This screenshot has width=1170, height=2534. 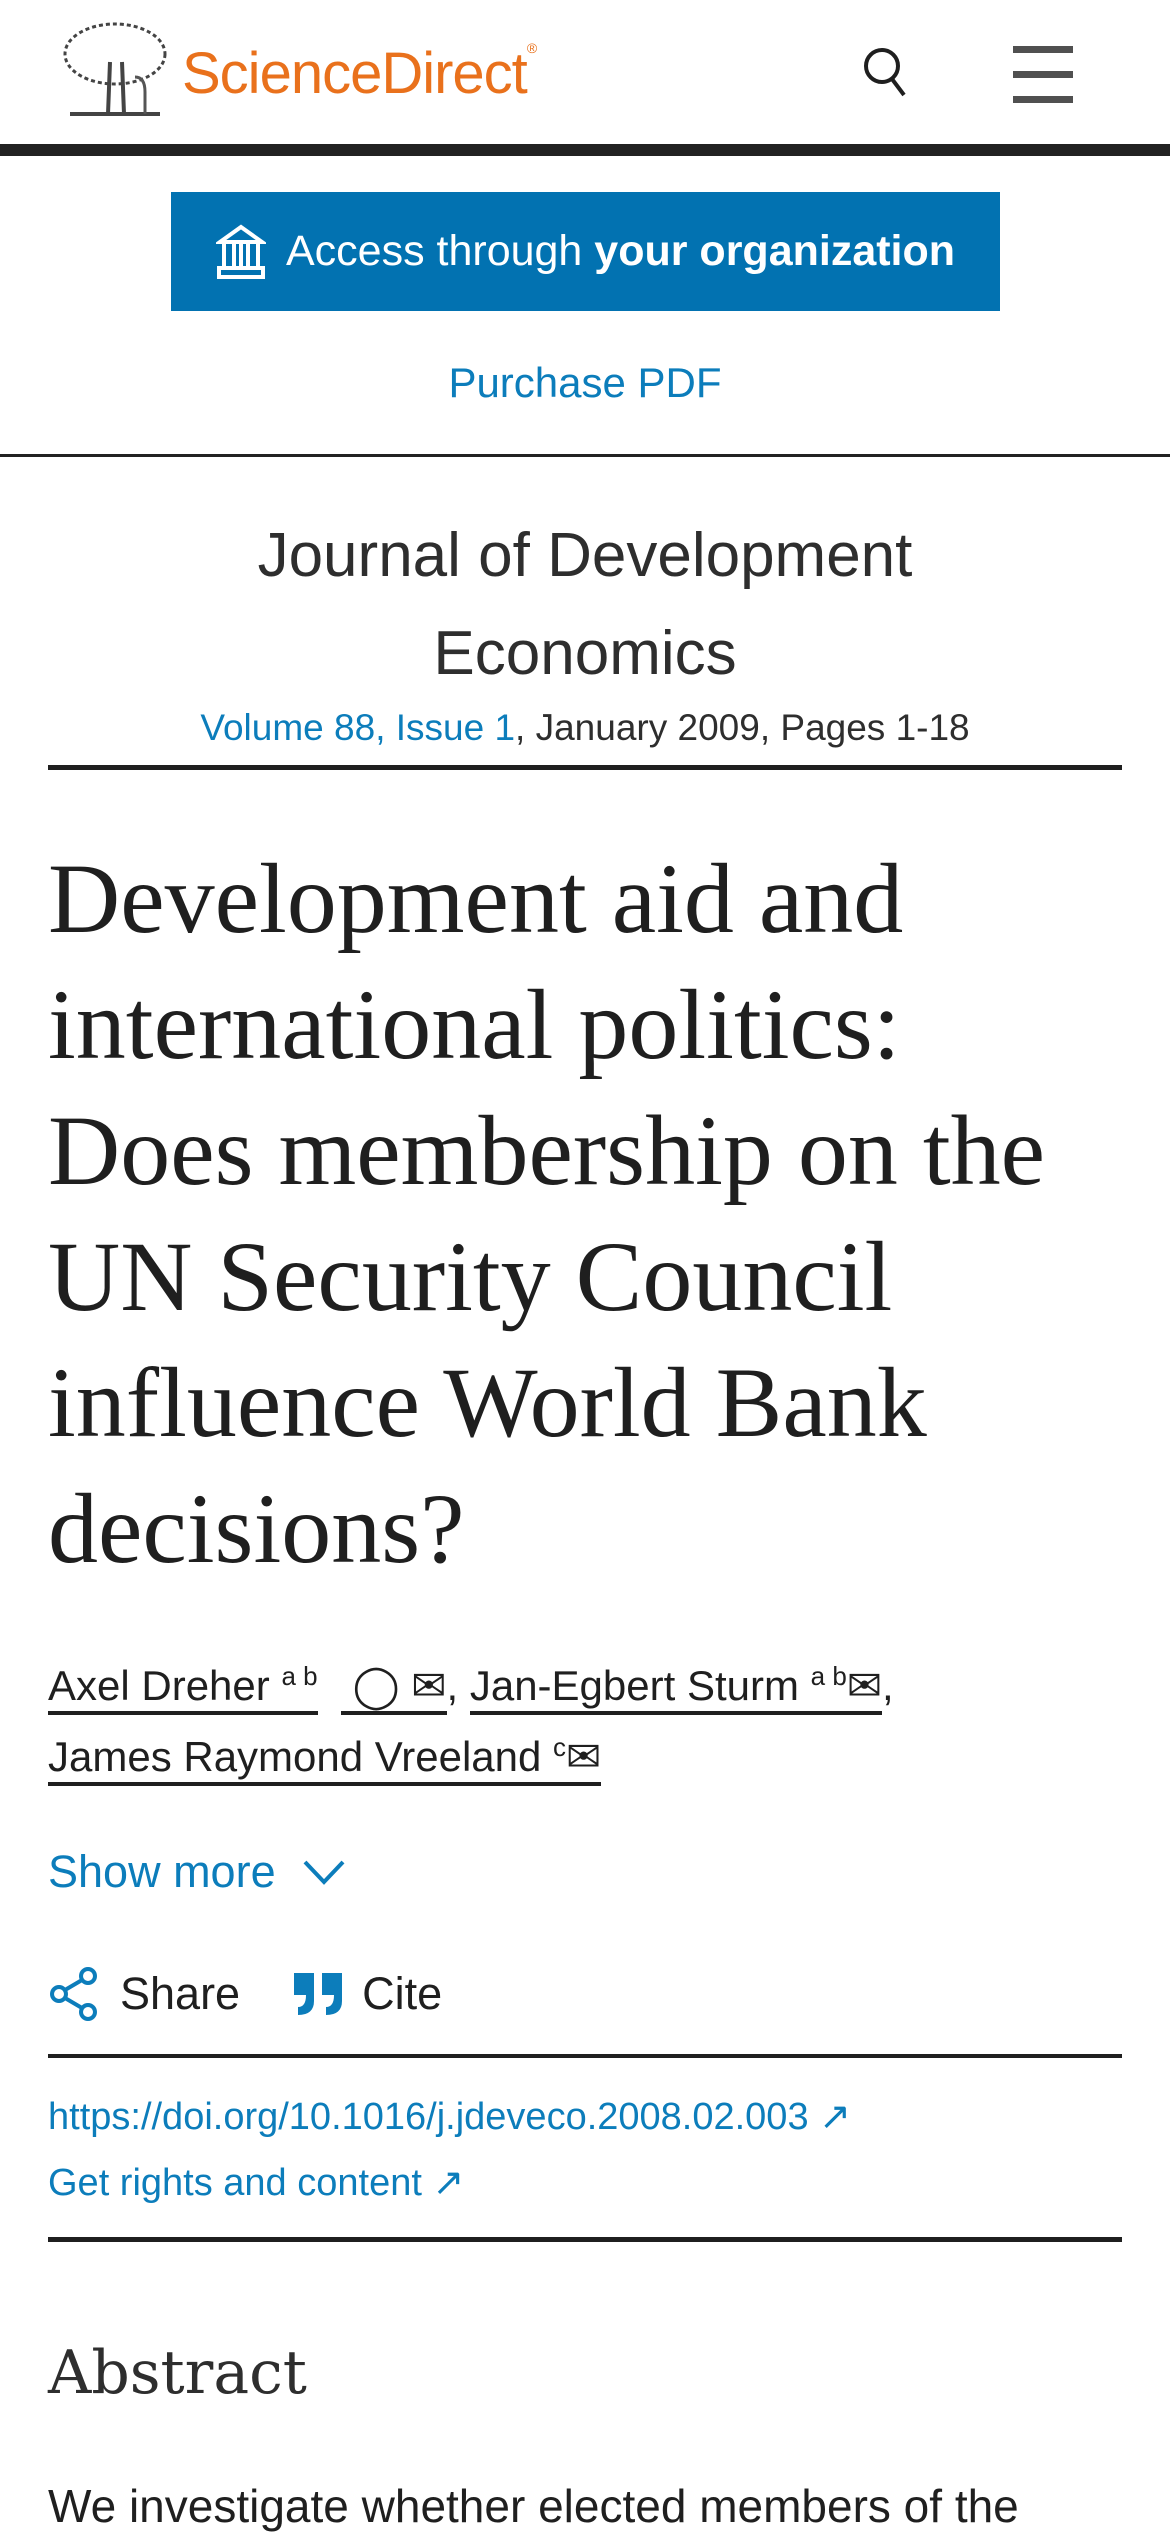 I want to click on institution-icon, so click(x=240, y=251).